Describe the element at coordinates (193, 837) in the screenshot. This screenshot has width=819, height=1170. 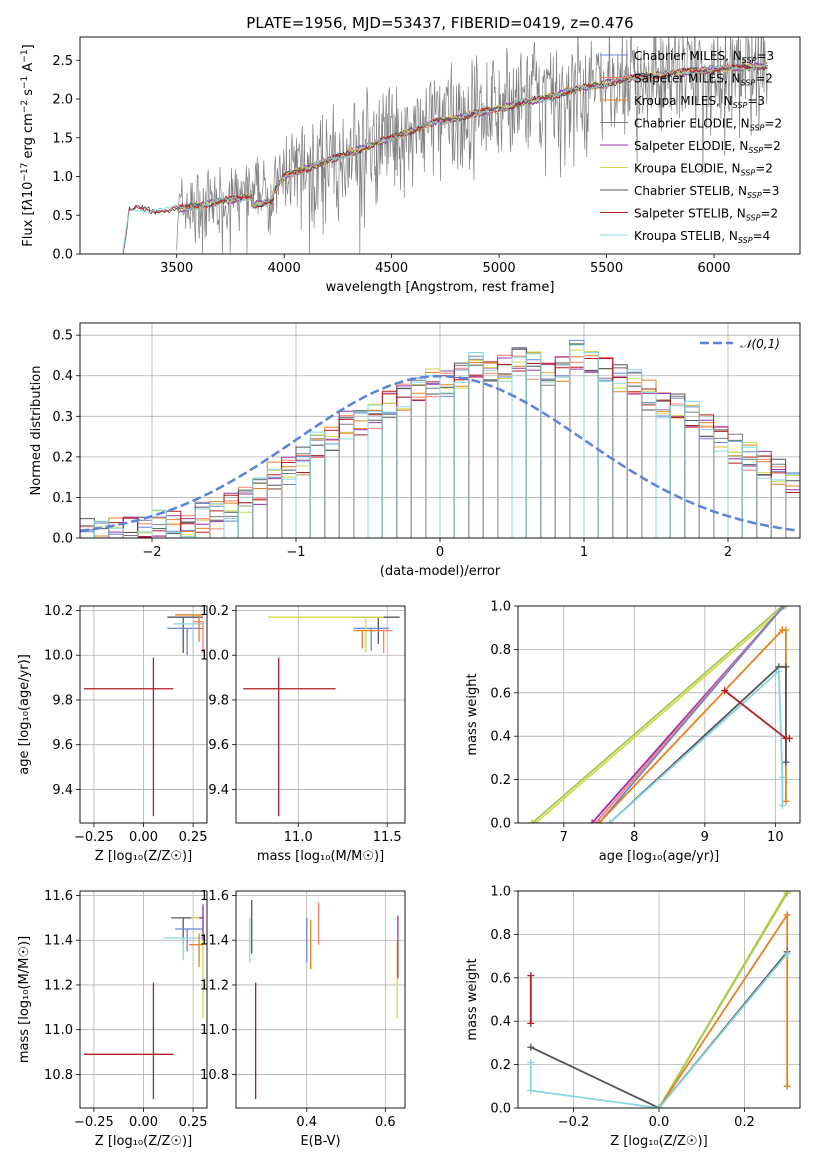
I see `x-tick-label: 0.25` at that location.